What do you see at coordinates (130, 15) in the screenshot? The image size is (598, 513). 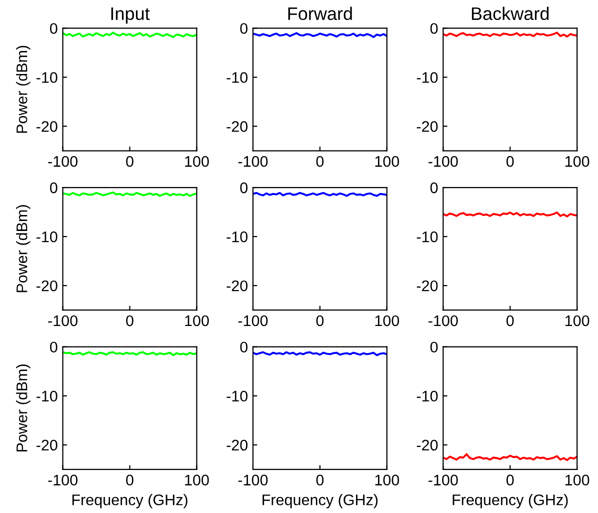 I see `chart-title: Input` at bounding box center [130, 15].